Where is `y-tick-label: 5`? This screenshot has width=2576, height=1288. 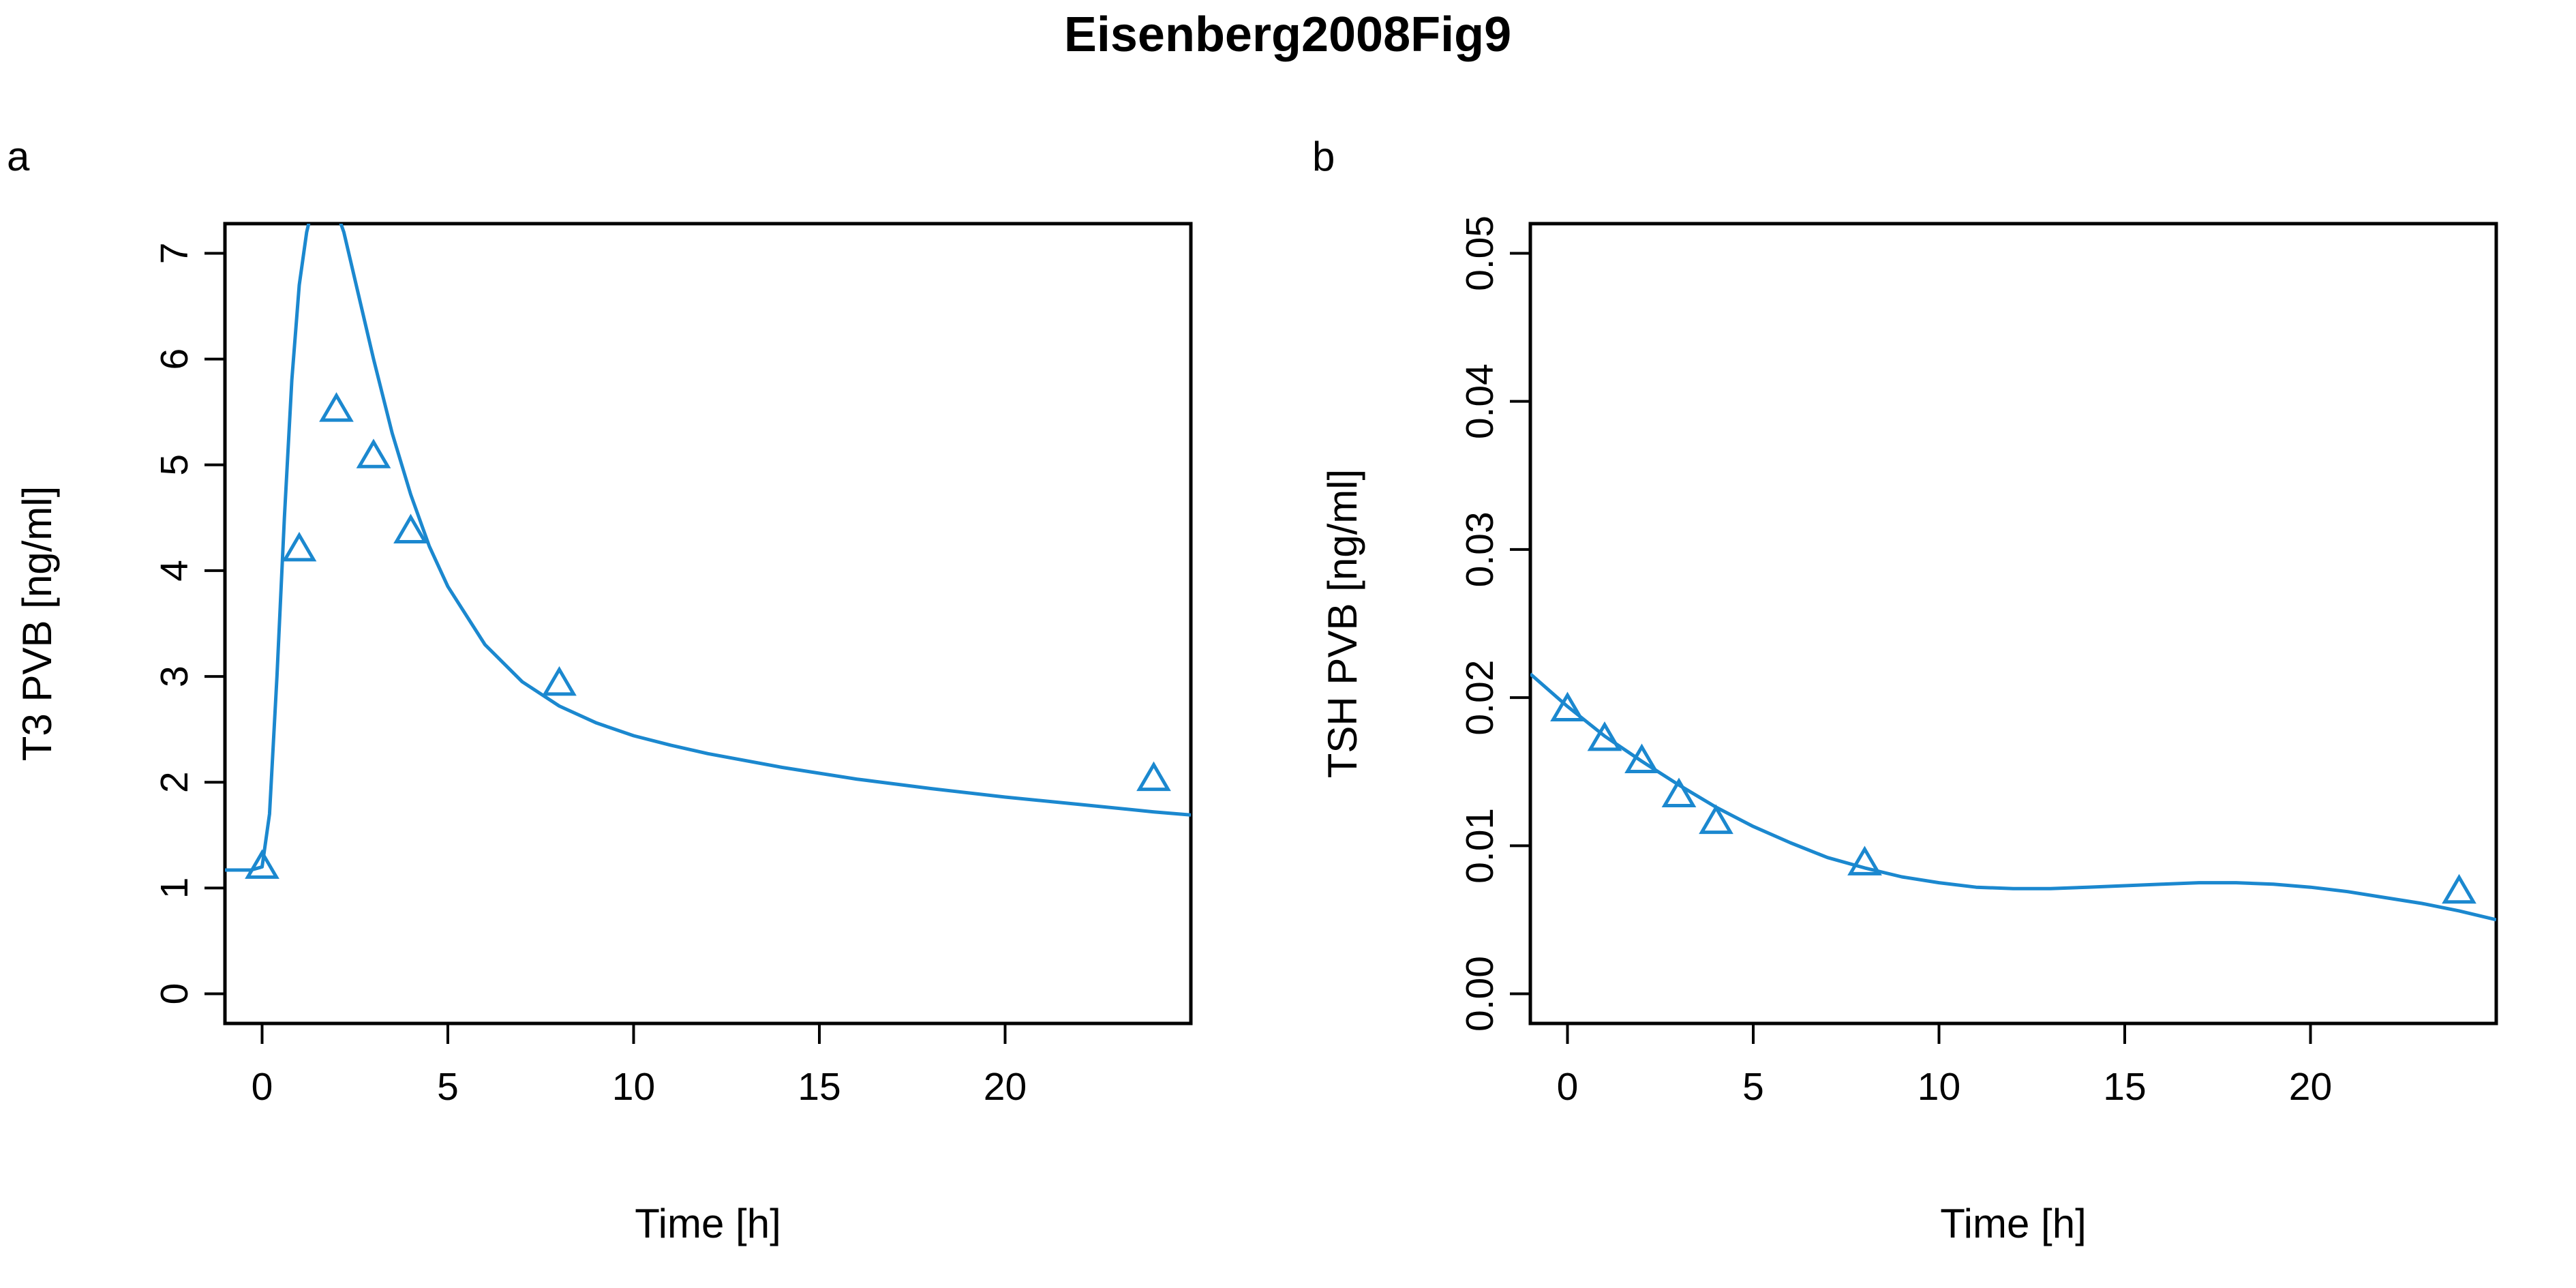 y-tick-label: 5 is located at coordinates (174, 465).